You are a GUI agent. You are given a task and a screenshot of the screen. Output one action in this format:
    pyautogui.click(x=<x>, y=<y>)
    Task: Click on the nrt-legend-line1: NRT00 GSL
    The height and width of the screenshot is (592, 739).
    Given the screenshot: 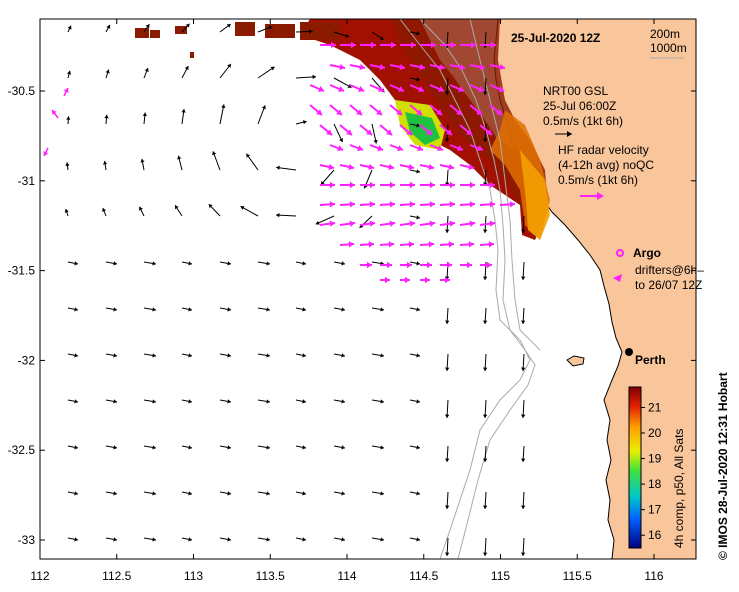 What is the action you would take?
    pyautogui.click(x=575, y=91)
    